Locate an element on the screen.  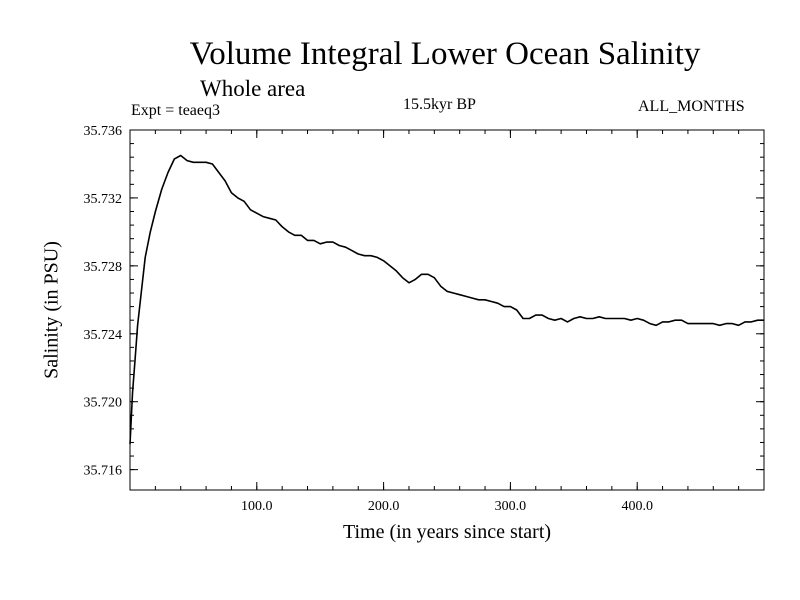
y-tick-label: 35.720 is located at coordinates (103, 403).